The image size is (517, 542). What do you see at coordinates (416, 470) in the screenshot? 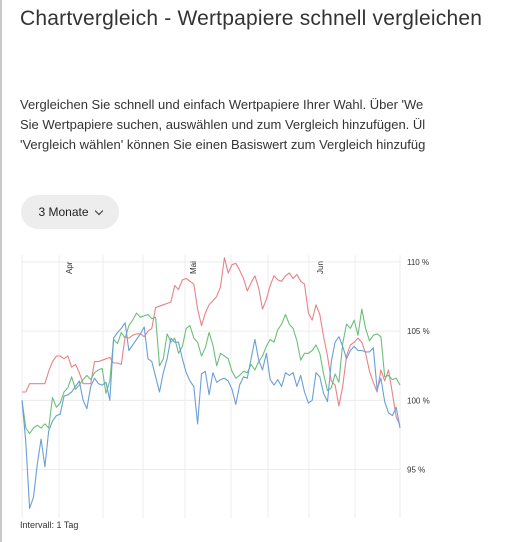
I see `y-tick-label: 95 %` at bounding box center [416, 470].